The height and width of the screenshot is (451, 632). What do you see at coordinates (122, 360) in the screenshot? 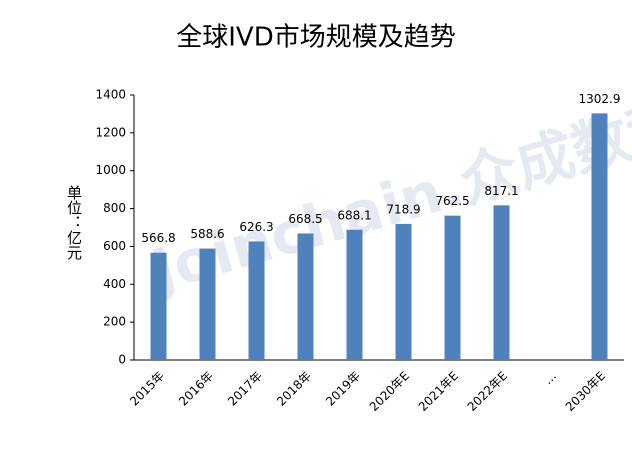
I see `y-tick-label: 0` at bounding box center [122, 360].